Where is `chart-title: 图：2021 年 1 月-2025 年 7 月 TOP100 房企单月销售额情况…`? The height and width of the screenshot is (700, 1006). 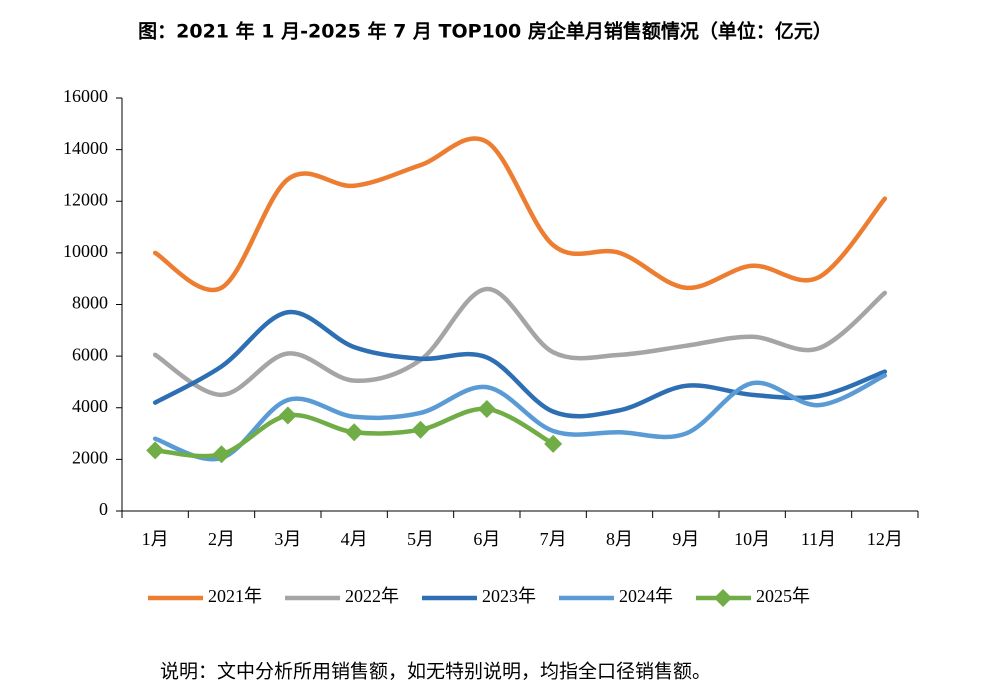 chart-title: 图：2021 年 1 月-2025 年 7 月 TOP100 房企单月销售额情况… is located at coordinates (485, 31).